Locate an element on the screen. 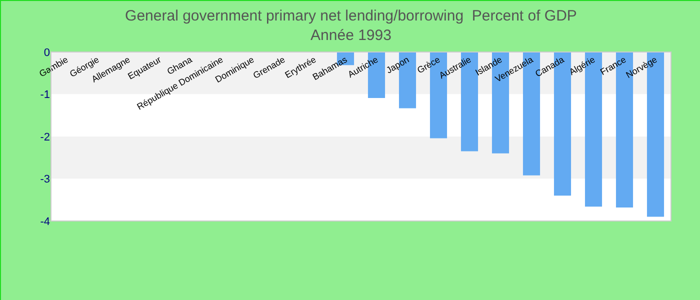 The height and width of the screenshot is (300, 700). x-tick-label: Grèce is located at coordinates (429, 65).